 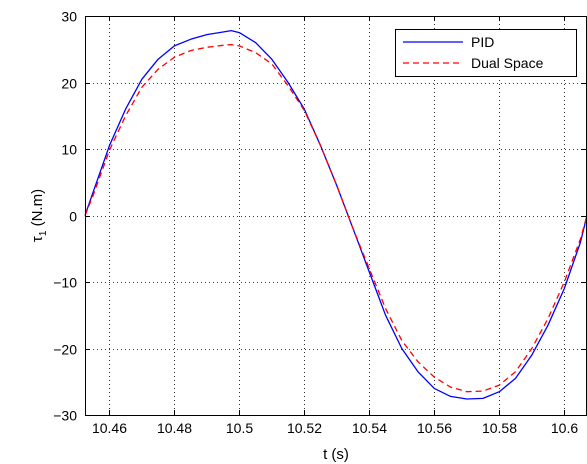 What do you see at coordinates (304, 428) in the screenshot?
I see `x-tick-label: 10.52` at bounding box center [304, 428].